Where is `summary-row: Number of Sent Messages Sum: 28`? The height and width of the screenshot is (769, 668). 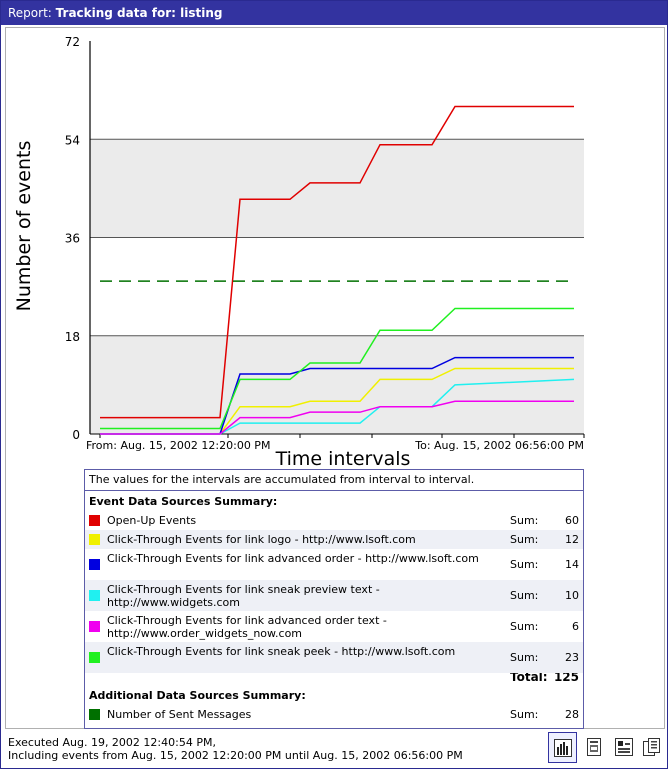 summary-row: Number of Sent Messages Sum: 28 is located at coordinates (334, 714).